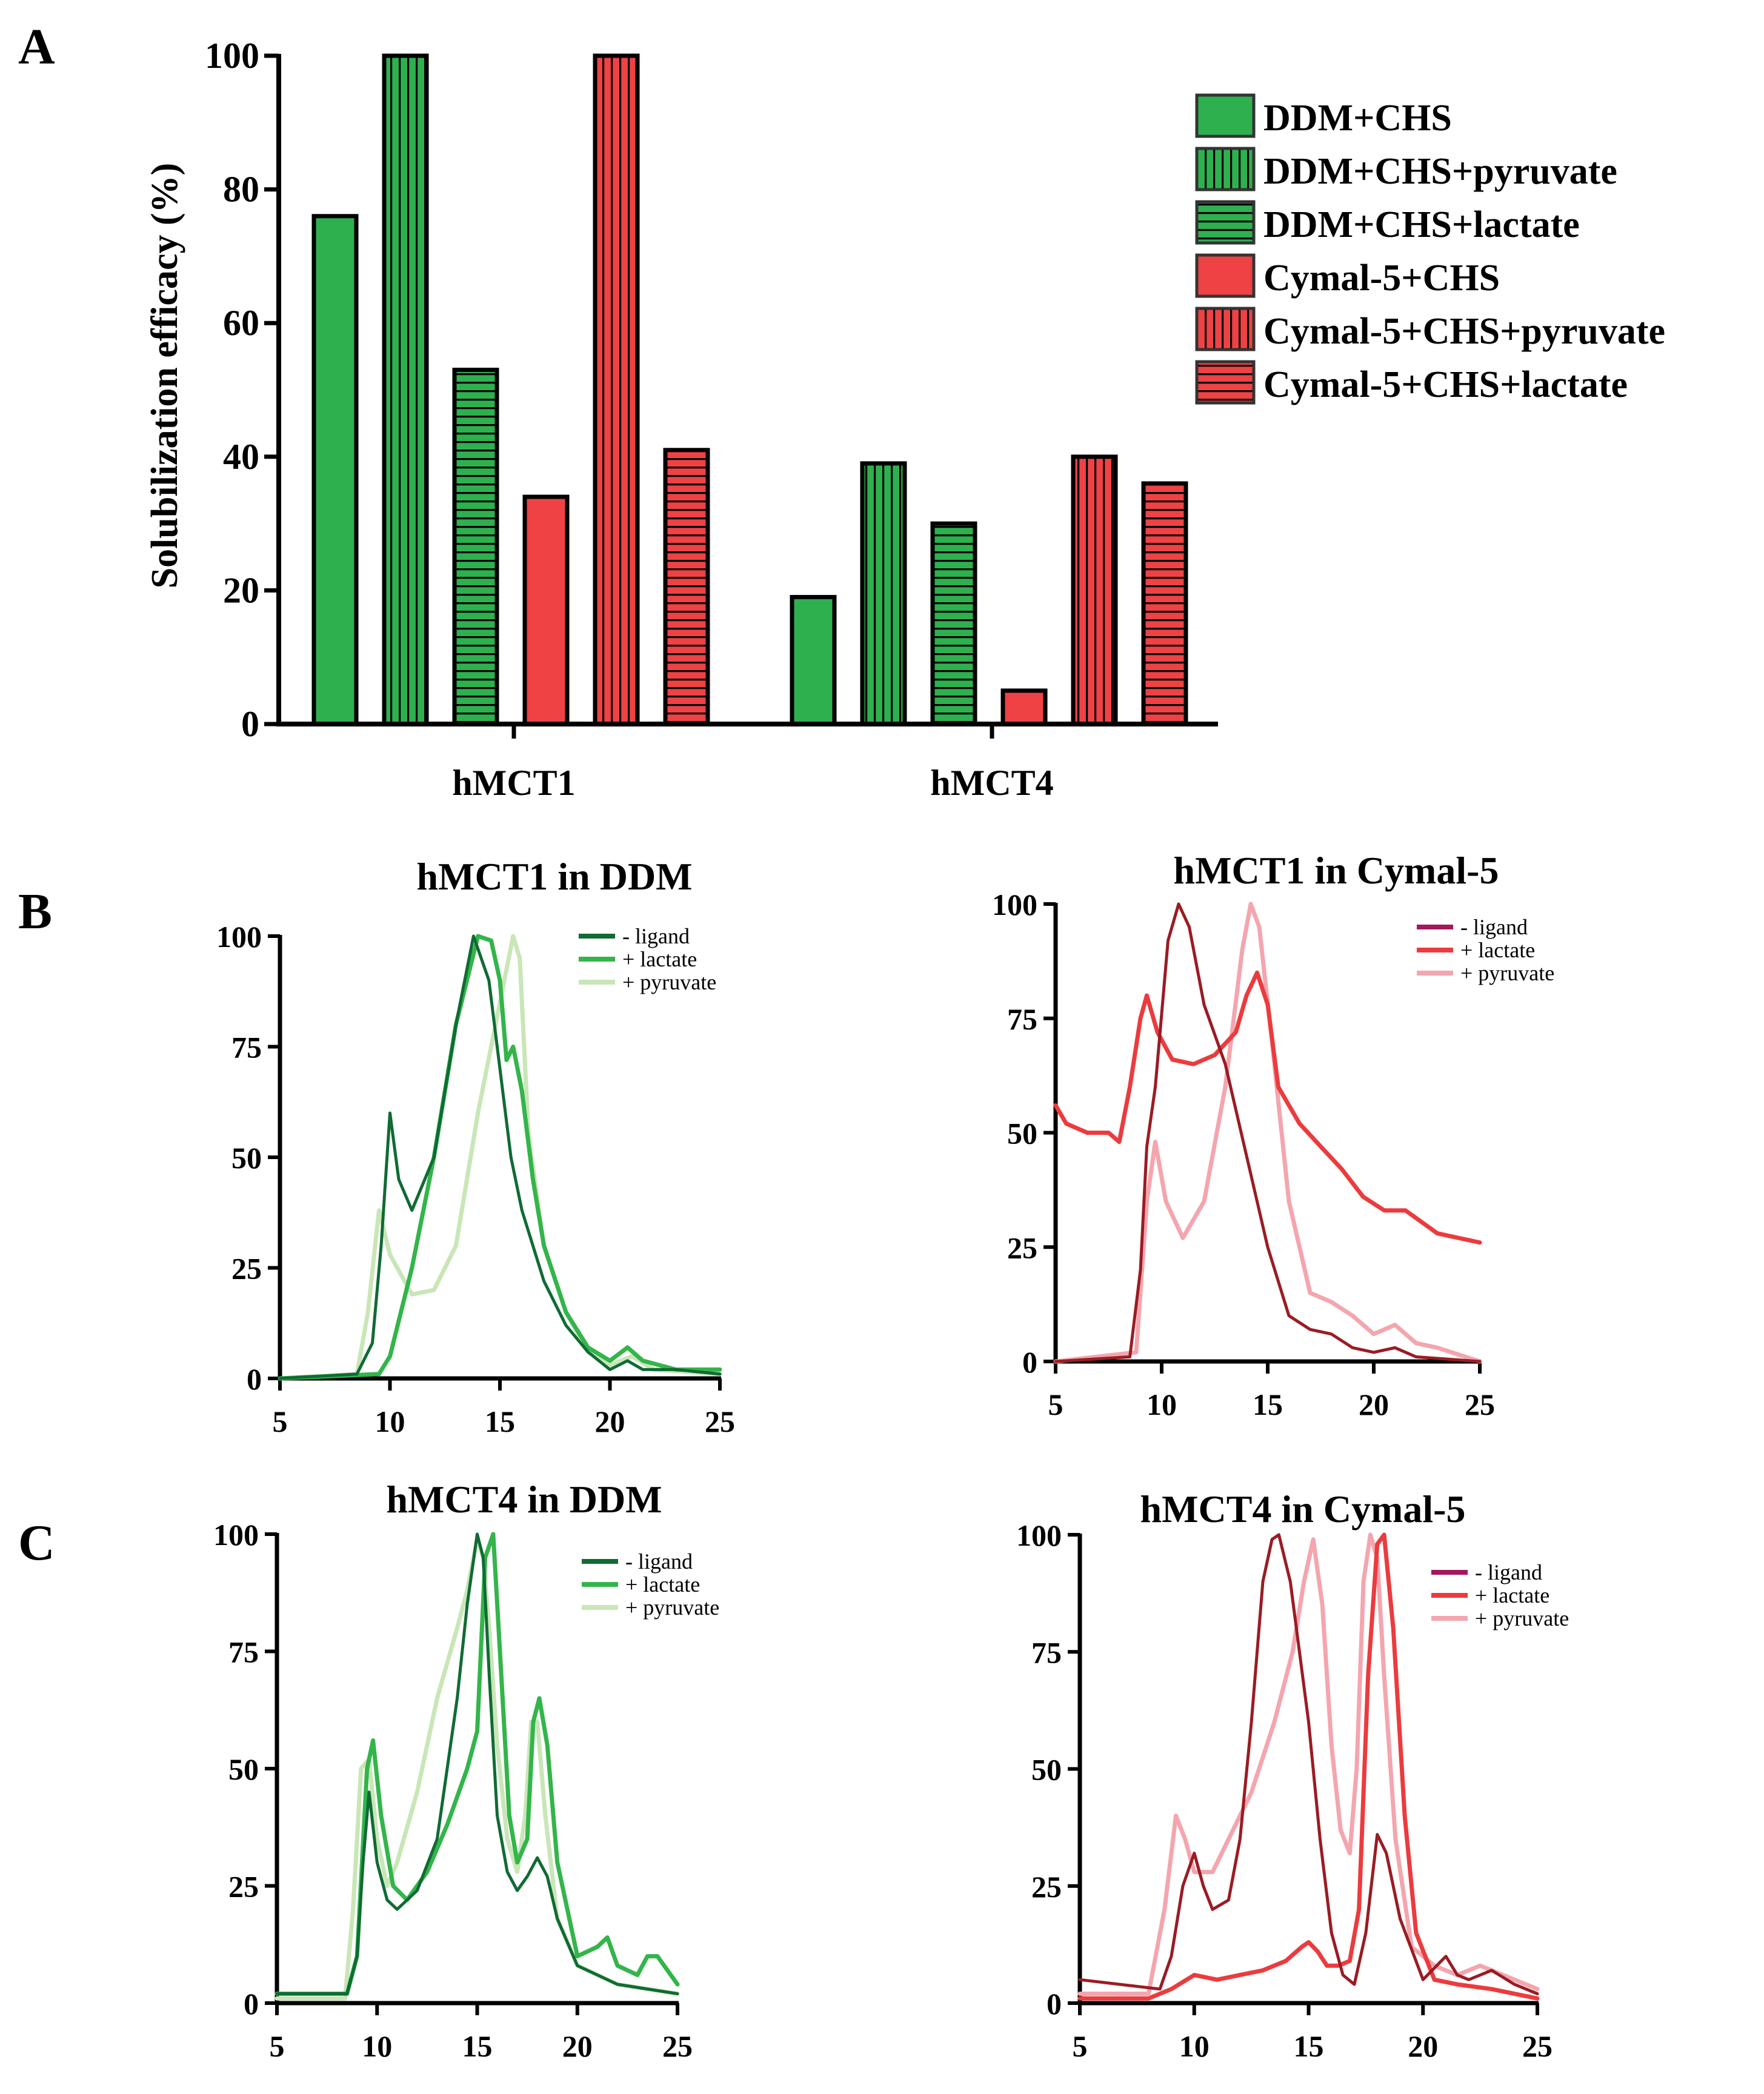 The image size is (1764, 2094). What do you see at coordinates (241, 590) in the screenshot?
I see `y-tick-label: 20` at bounding box center [241, 590].